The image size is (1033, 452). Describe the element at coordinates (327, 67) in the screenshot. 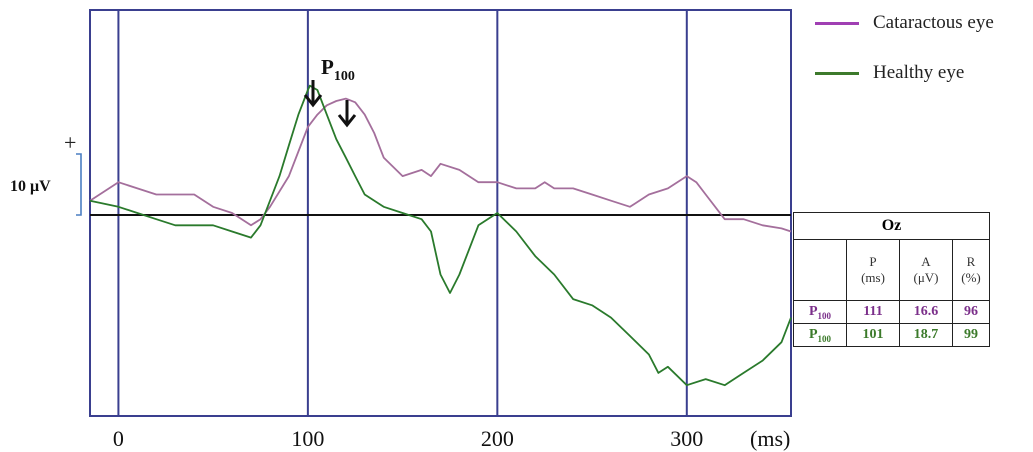

I see `p100-label-main: P` at that location.